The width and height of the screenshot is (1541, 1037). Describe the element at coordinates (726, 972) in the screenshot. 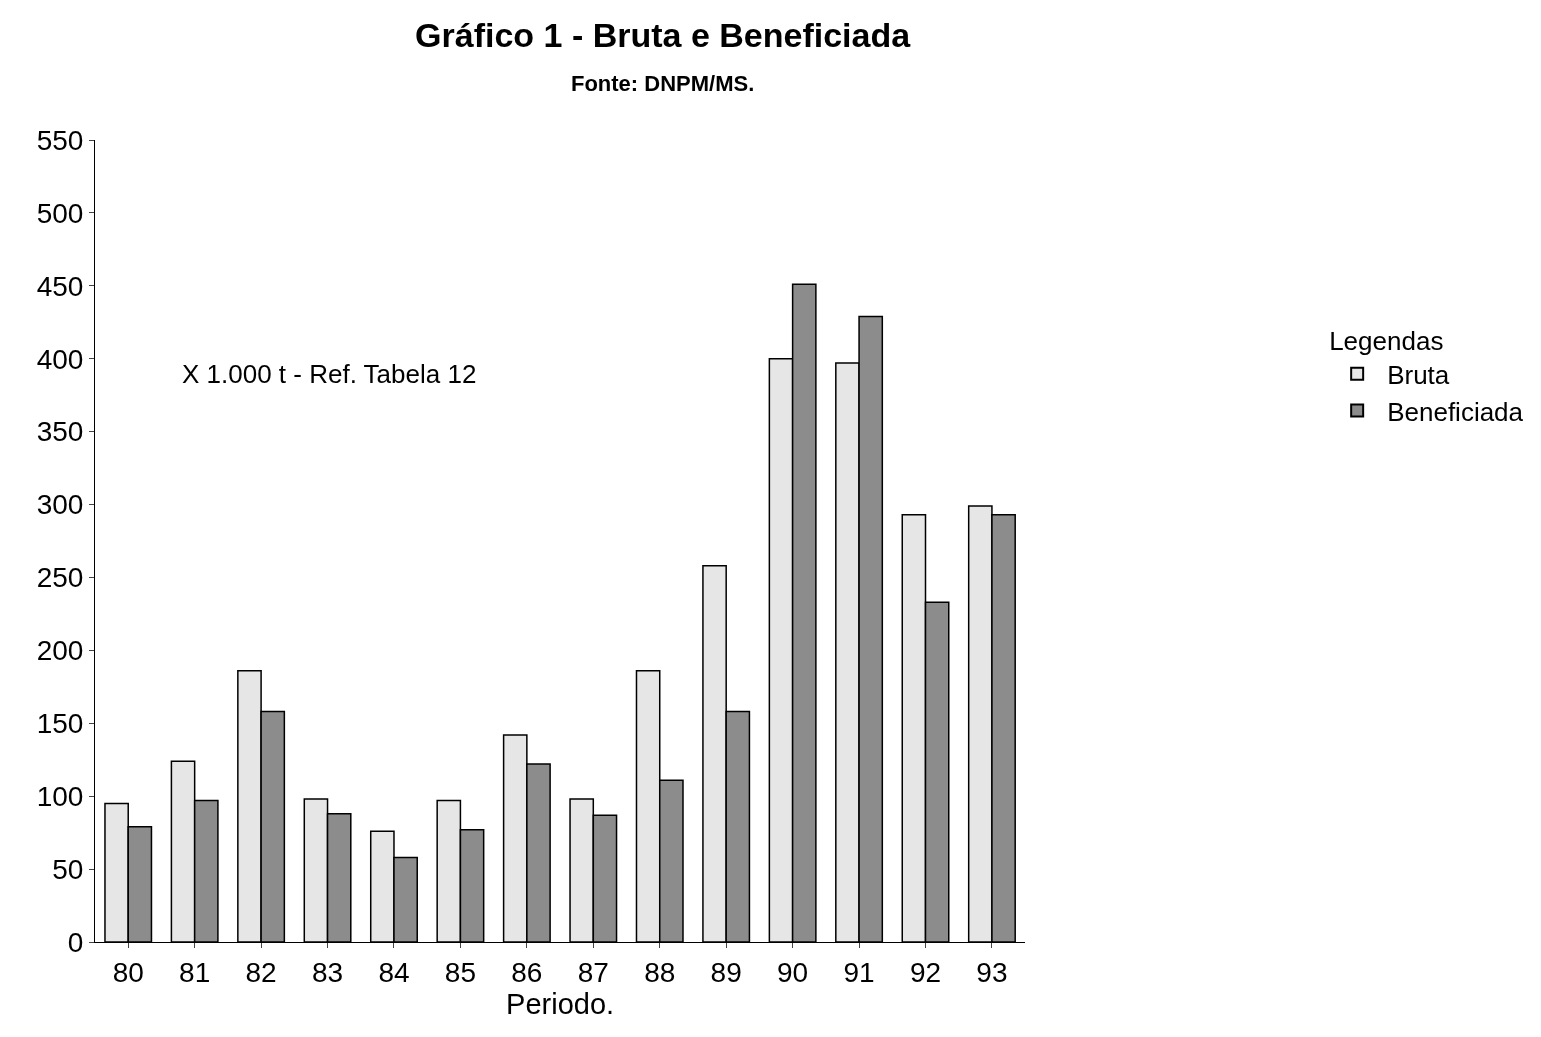

I see `x-tick-label: 89` at that location.